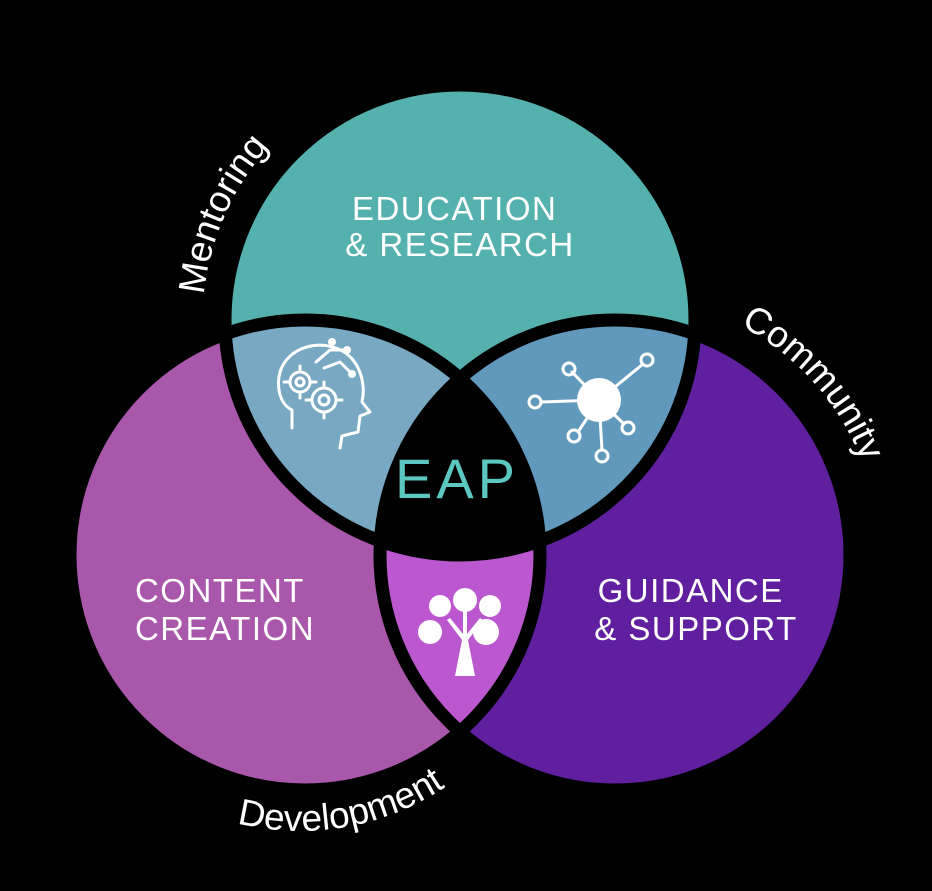 This screenshot has height=891, width=932. What do you see at coordinates (219, 590) in the screenshot?
I see `left-circle-label-line1: CONTENT` at bounding box center [219, 590].